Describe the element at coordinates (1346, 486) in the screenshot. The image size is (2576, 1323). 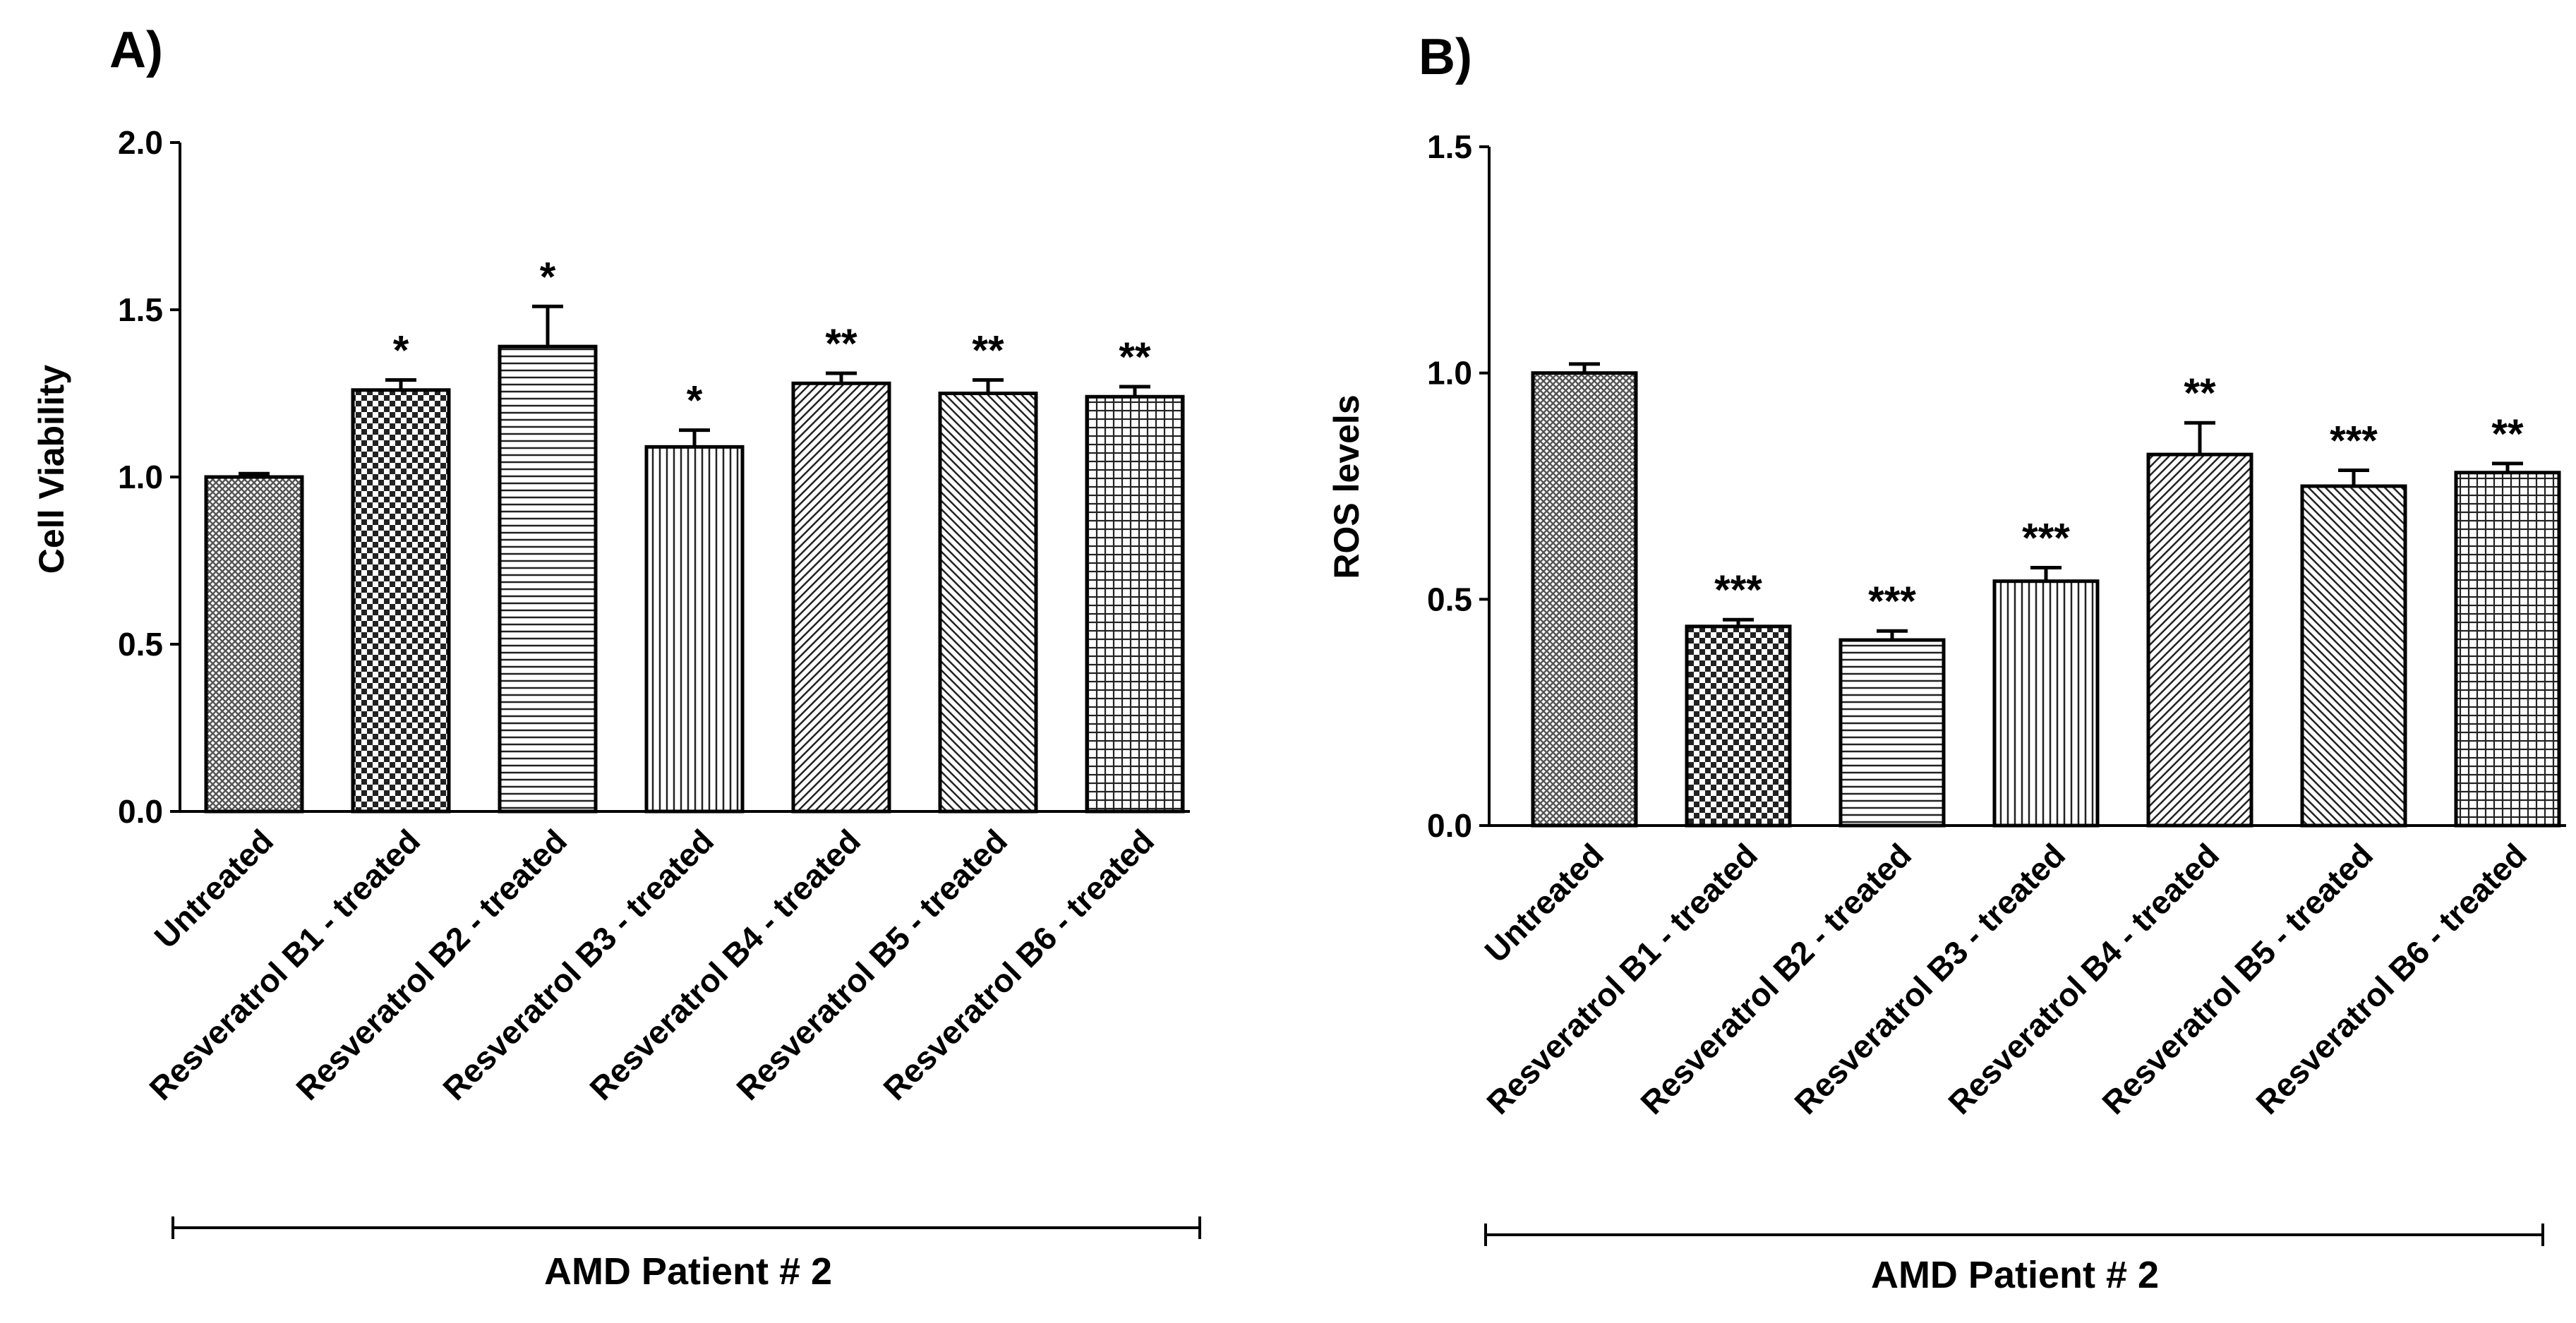
I see `panel-b-y-axis-title: ROS levels` at that location.